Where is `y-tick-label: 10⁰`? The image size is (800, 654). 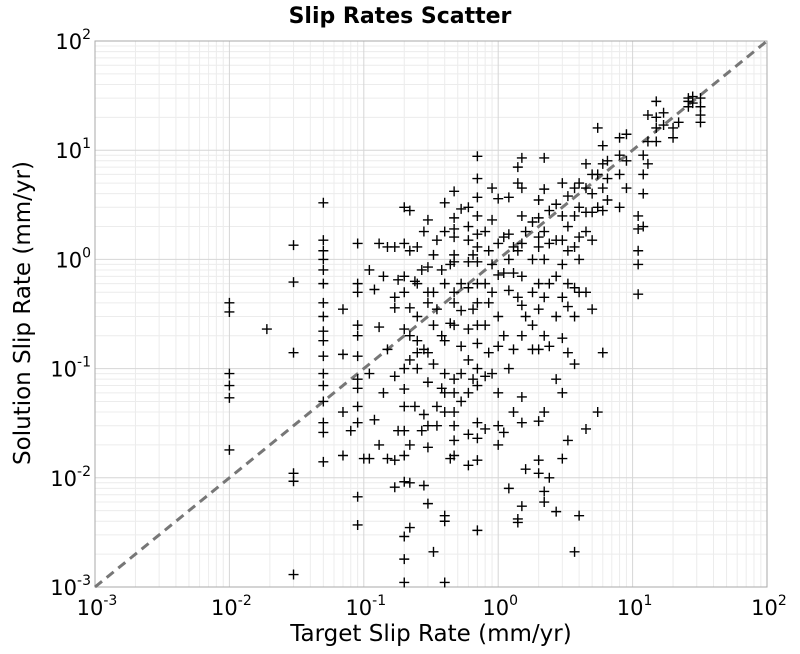 y-tick-label: 10⁰ is located at coordinates (73, 258).